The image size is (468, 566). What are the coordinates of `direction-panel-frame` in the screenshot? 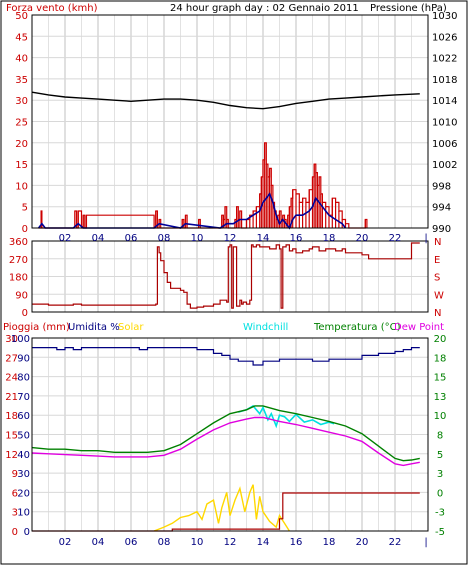 It's located at (230, 276).